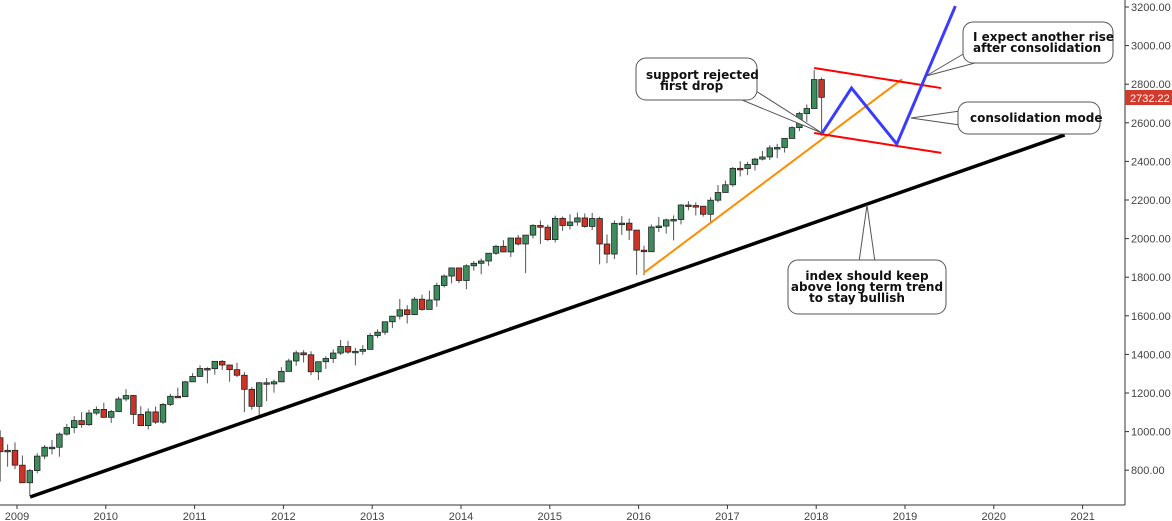  I want to click on callout-text: index should keep, so click(867, 276).